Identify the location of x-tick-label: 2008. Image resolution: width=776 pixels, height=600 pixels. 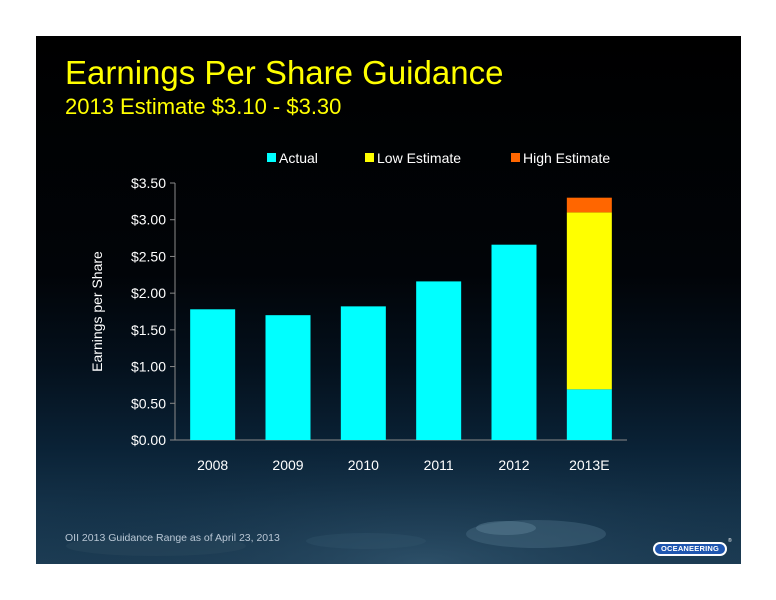
(212, 465).